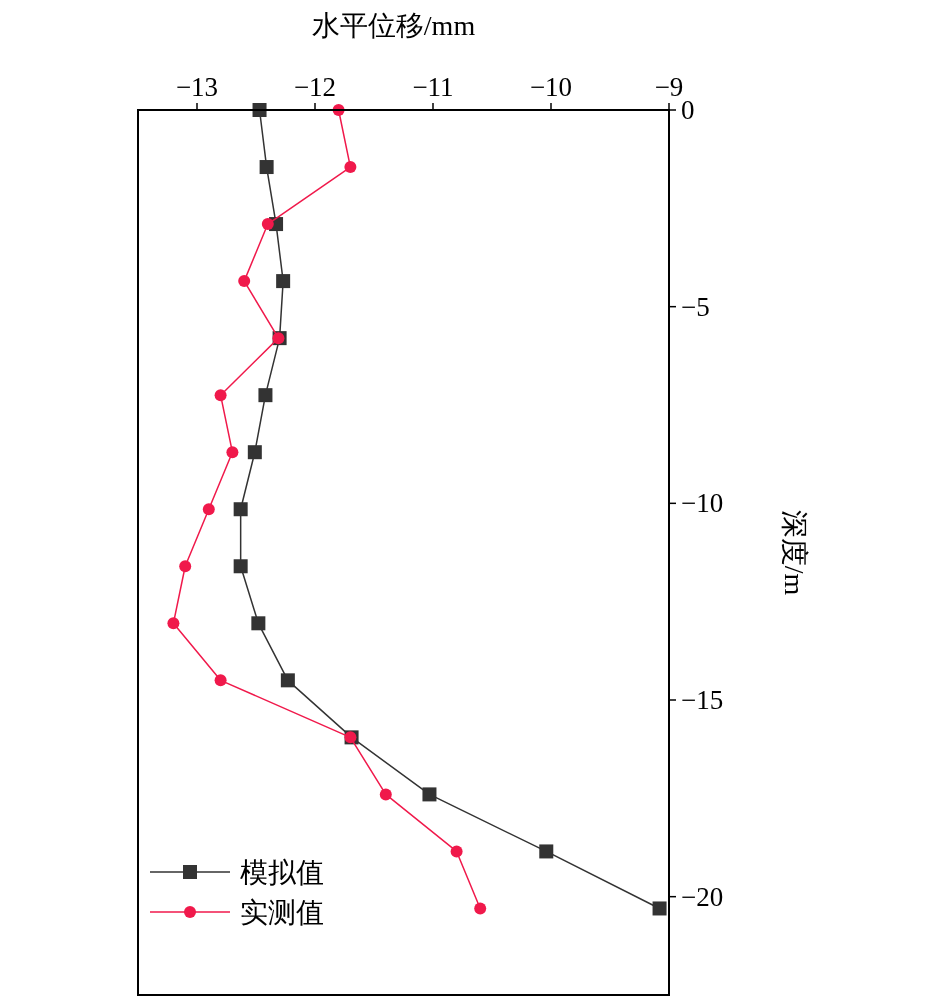 The width and height of the screenshot is (945, 1004). What do you see at coordinates (702, 896) in the screenshot?
I see `y-tick-label: −20` at bounding box center [702, 896].